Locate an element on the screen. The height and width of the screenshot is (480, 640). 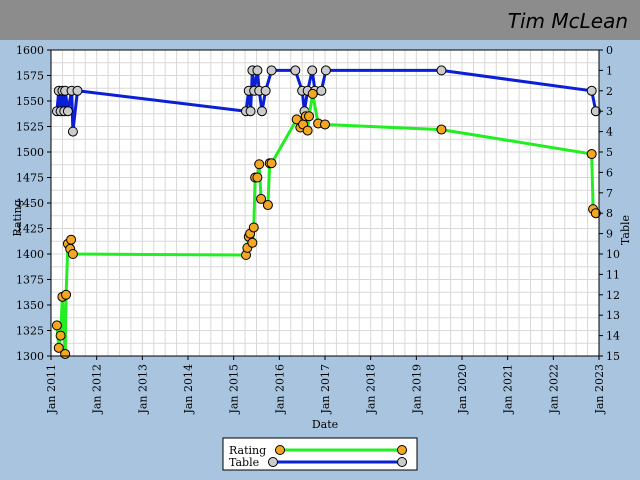
y2-tick-label: 2 is located at coordinates (609, 91).